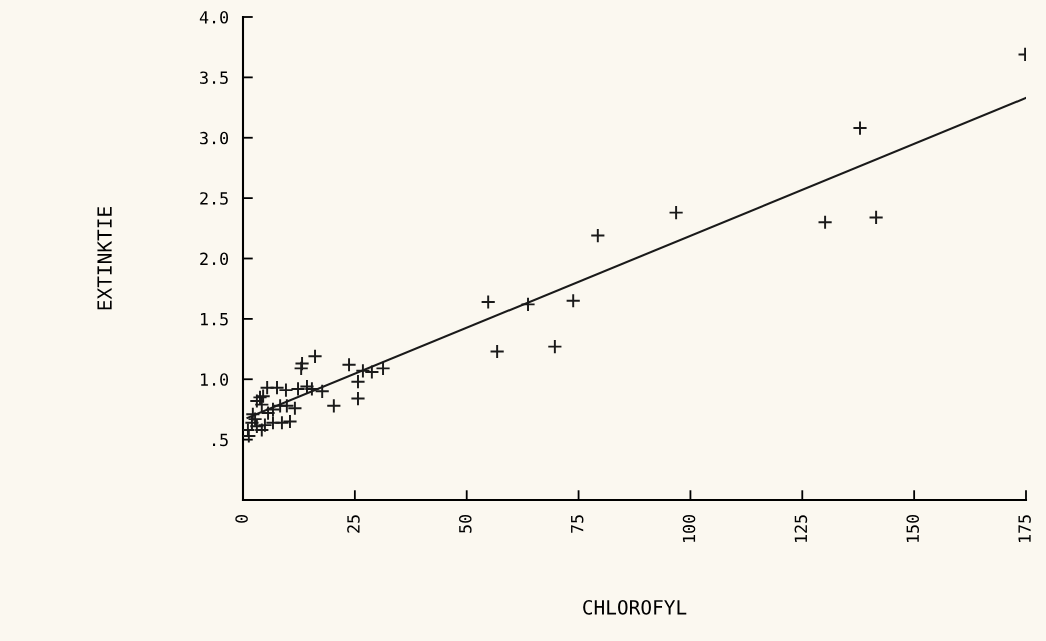  What do you see at coordinates (214, 17) in the screenshot?
I see `y-tick-label: 4.0` at bounding box center [214, 17].